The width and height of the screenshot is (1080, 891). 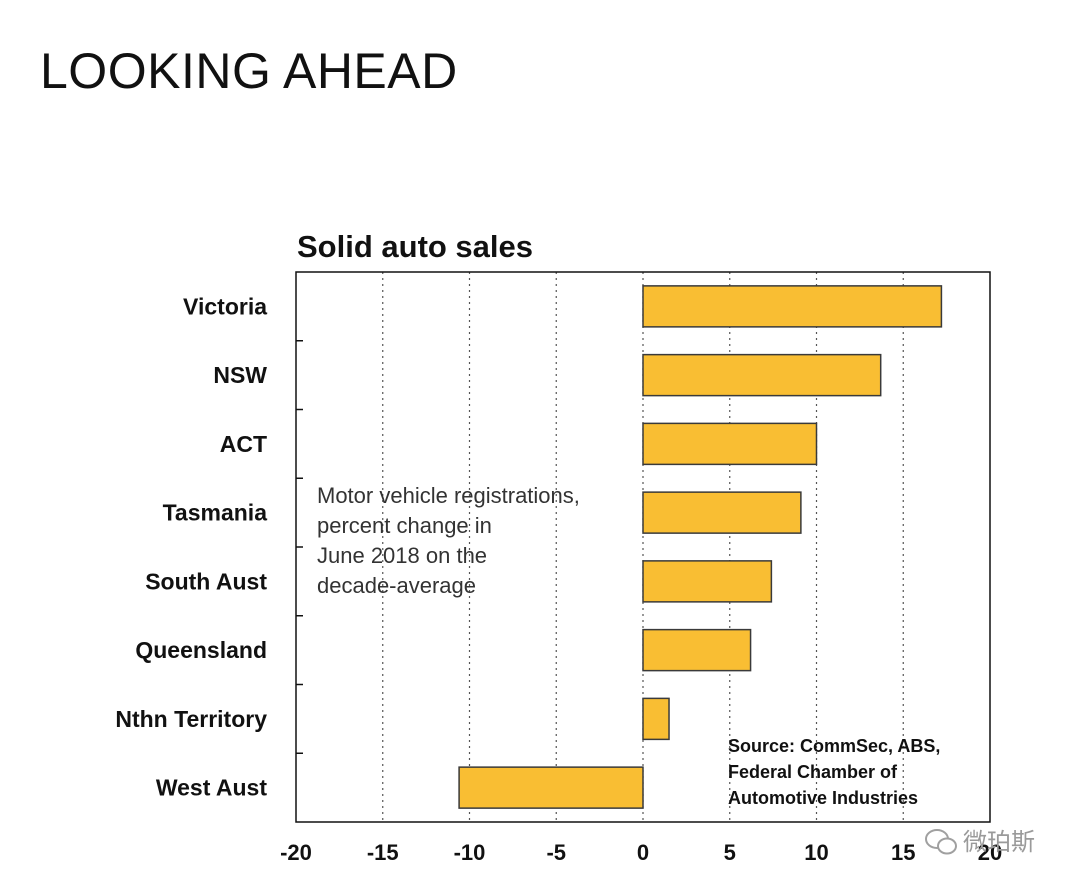 What do you see at coordinates (191, 719) in the screenshot?
I see `category-label: Nthn Territory` at bounding box center [191, 719].